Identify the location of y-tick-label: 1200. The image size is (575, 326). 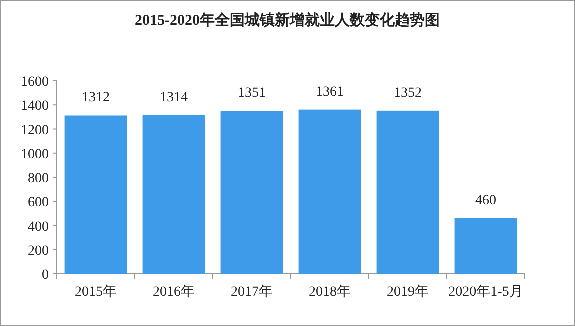
(35, 130).